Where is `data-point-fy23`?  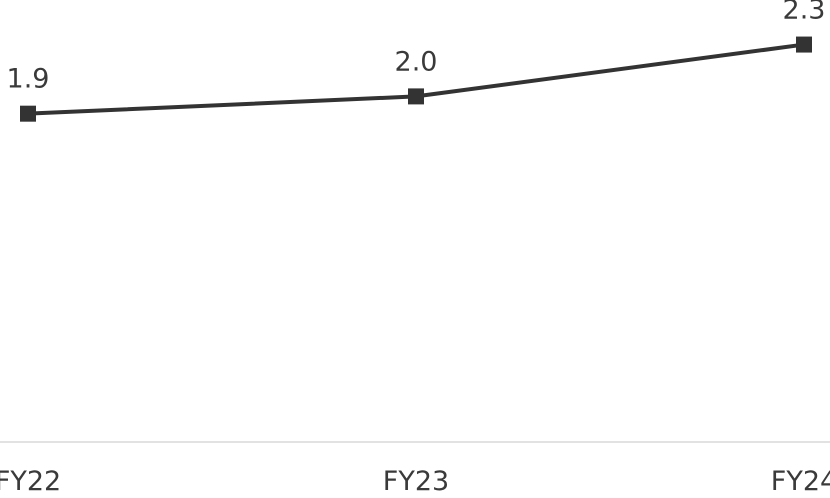 data-point-fy23 is located at coordinates (416, 96).